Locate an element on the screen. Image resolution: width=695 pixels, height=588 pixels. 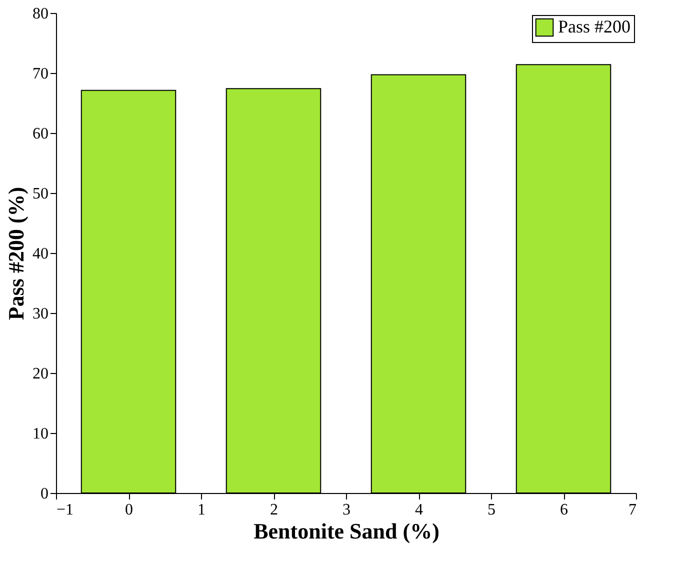
x-tick-label: 0 is located at coordinates (129, 510).